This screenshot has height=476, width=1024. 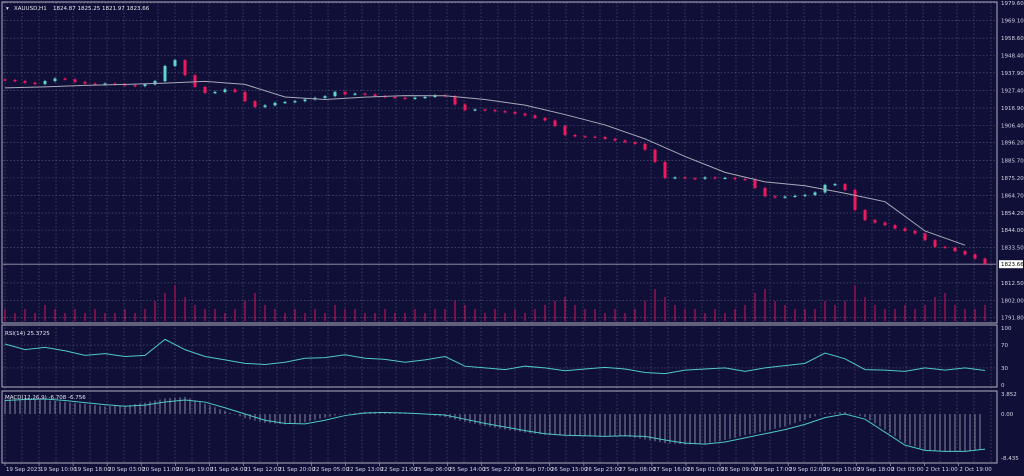 I want to click on time-axis-label: 2 Oct 03:00, so click(x=907, y=470).